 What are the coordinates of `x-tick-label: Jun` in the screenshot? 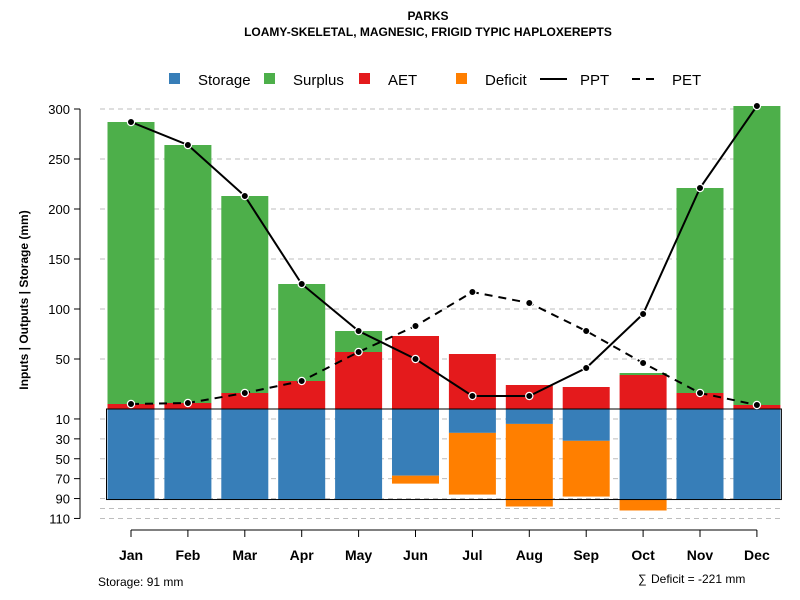 It's located at (415, 555).